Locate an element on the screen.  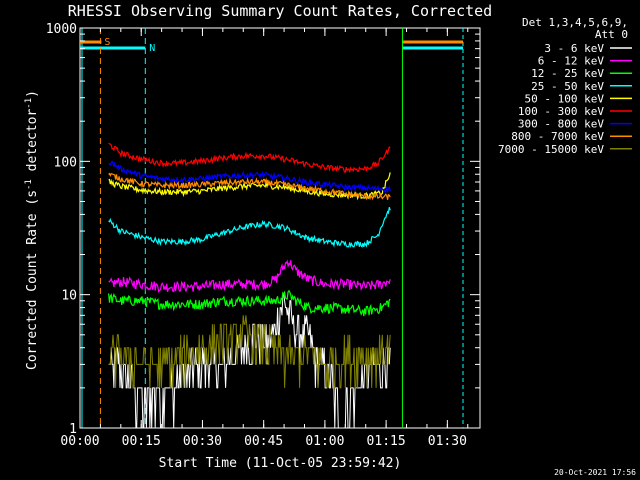
marker-label-s: S is located at coordinates (107, 42).